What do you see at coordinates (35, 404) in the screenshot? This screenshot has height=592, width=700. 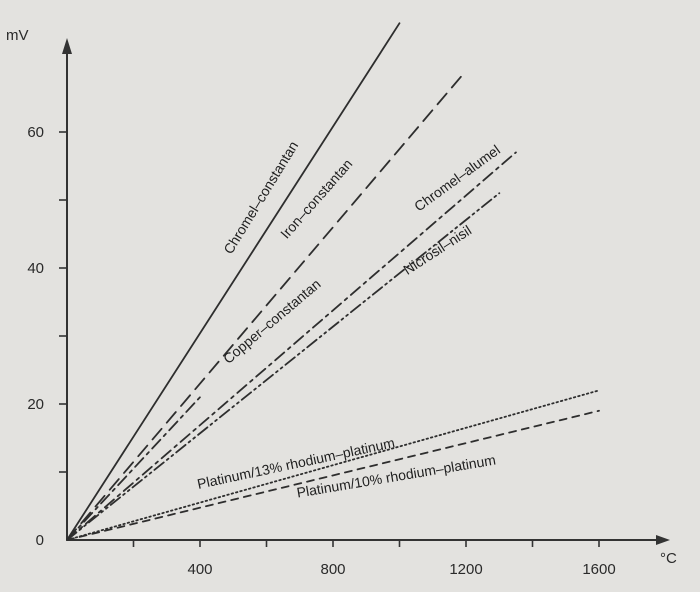 I see `y-tick-label: 20` at bounding box center [35, 404].